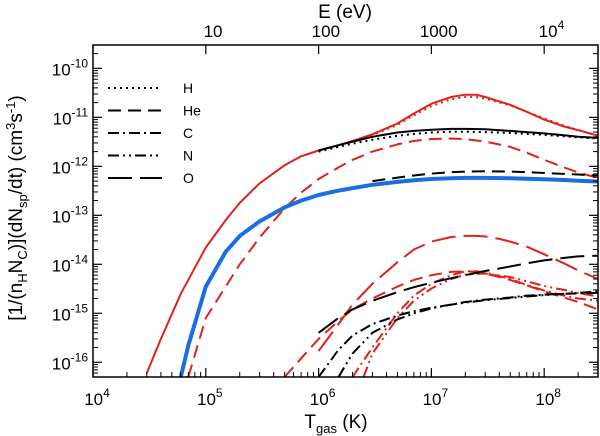 The width and height of the screenshot is (600, 436). Describe the element at coordinates (439, 31) in the screenshot. I see `top-tick-label-3: 1000` at that location.